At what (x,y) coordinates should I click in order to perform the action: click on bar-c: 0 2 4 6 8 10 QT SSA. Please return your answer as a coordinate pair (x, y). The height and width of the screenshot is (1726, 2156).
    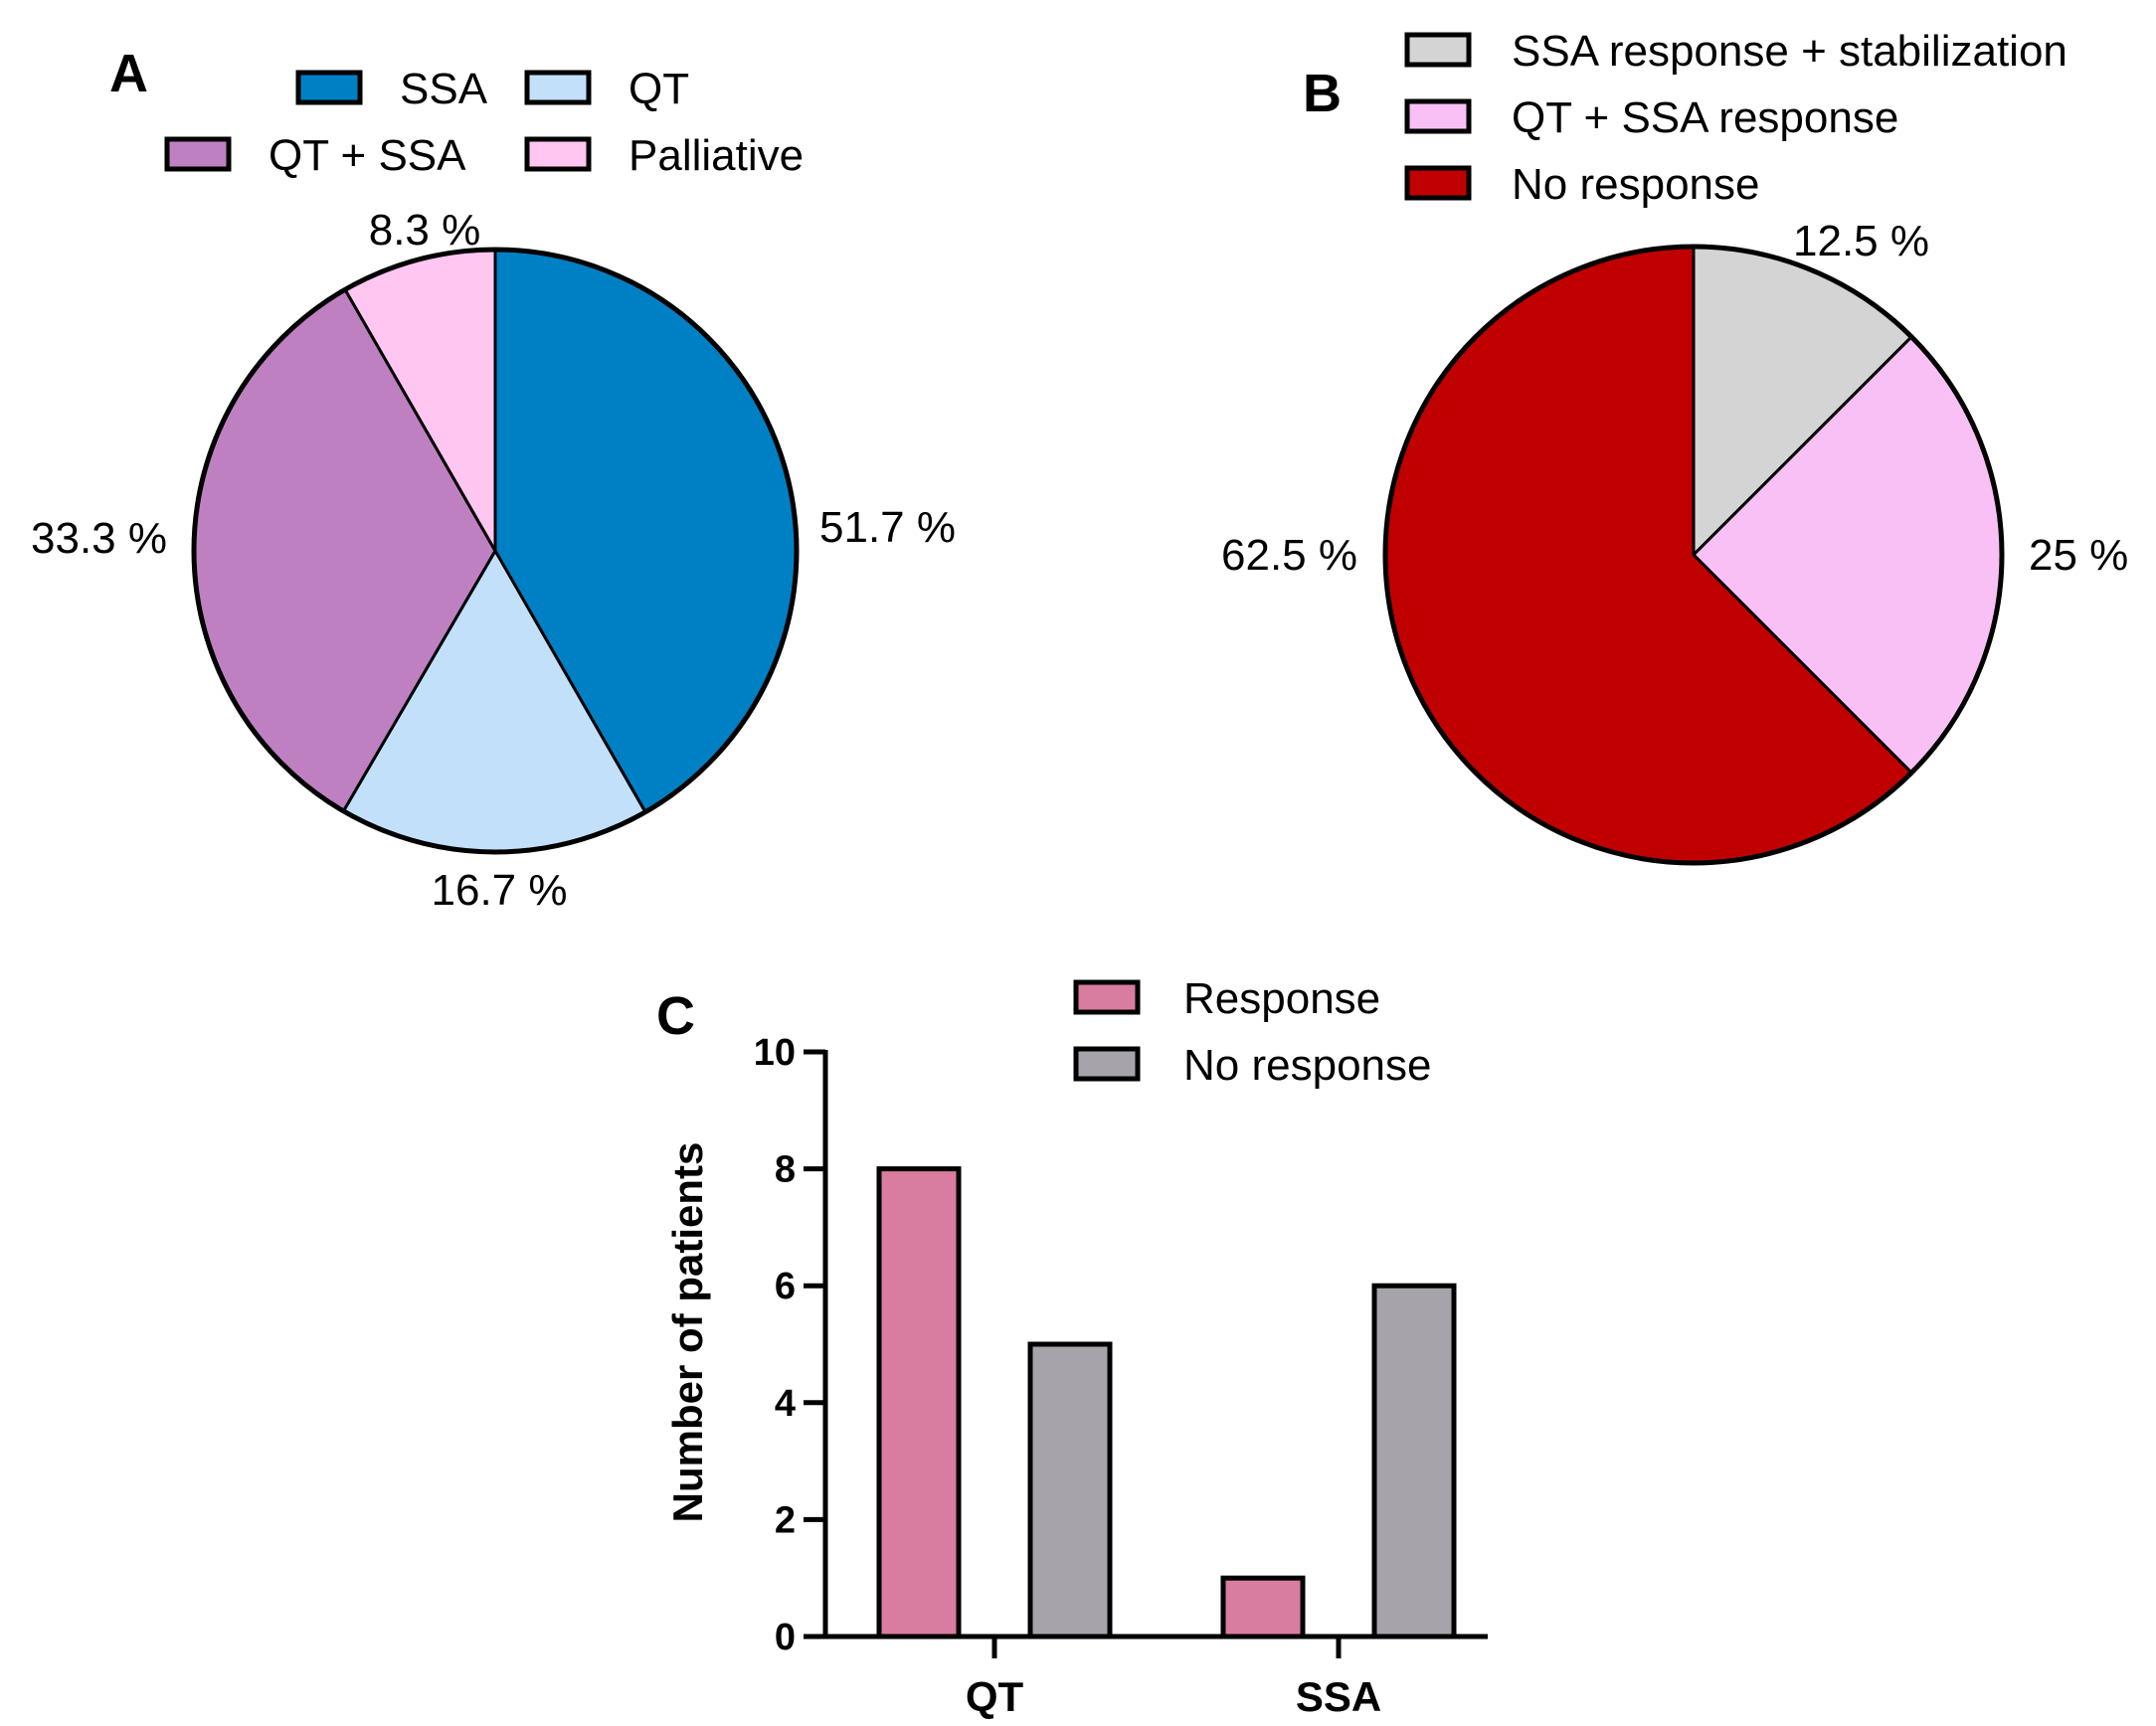
    Looking at the image, I should click on (1121, 1376).